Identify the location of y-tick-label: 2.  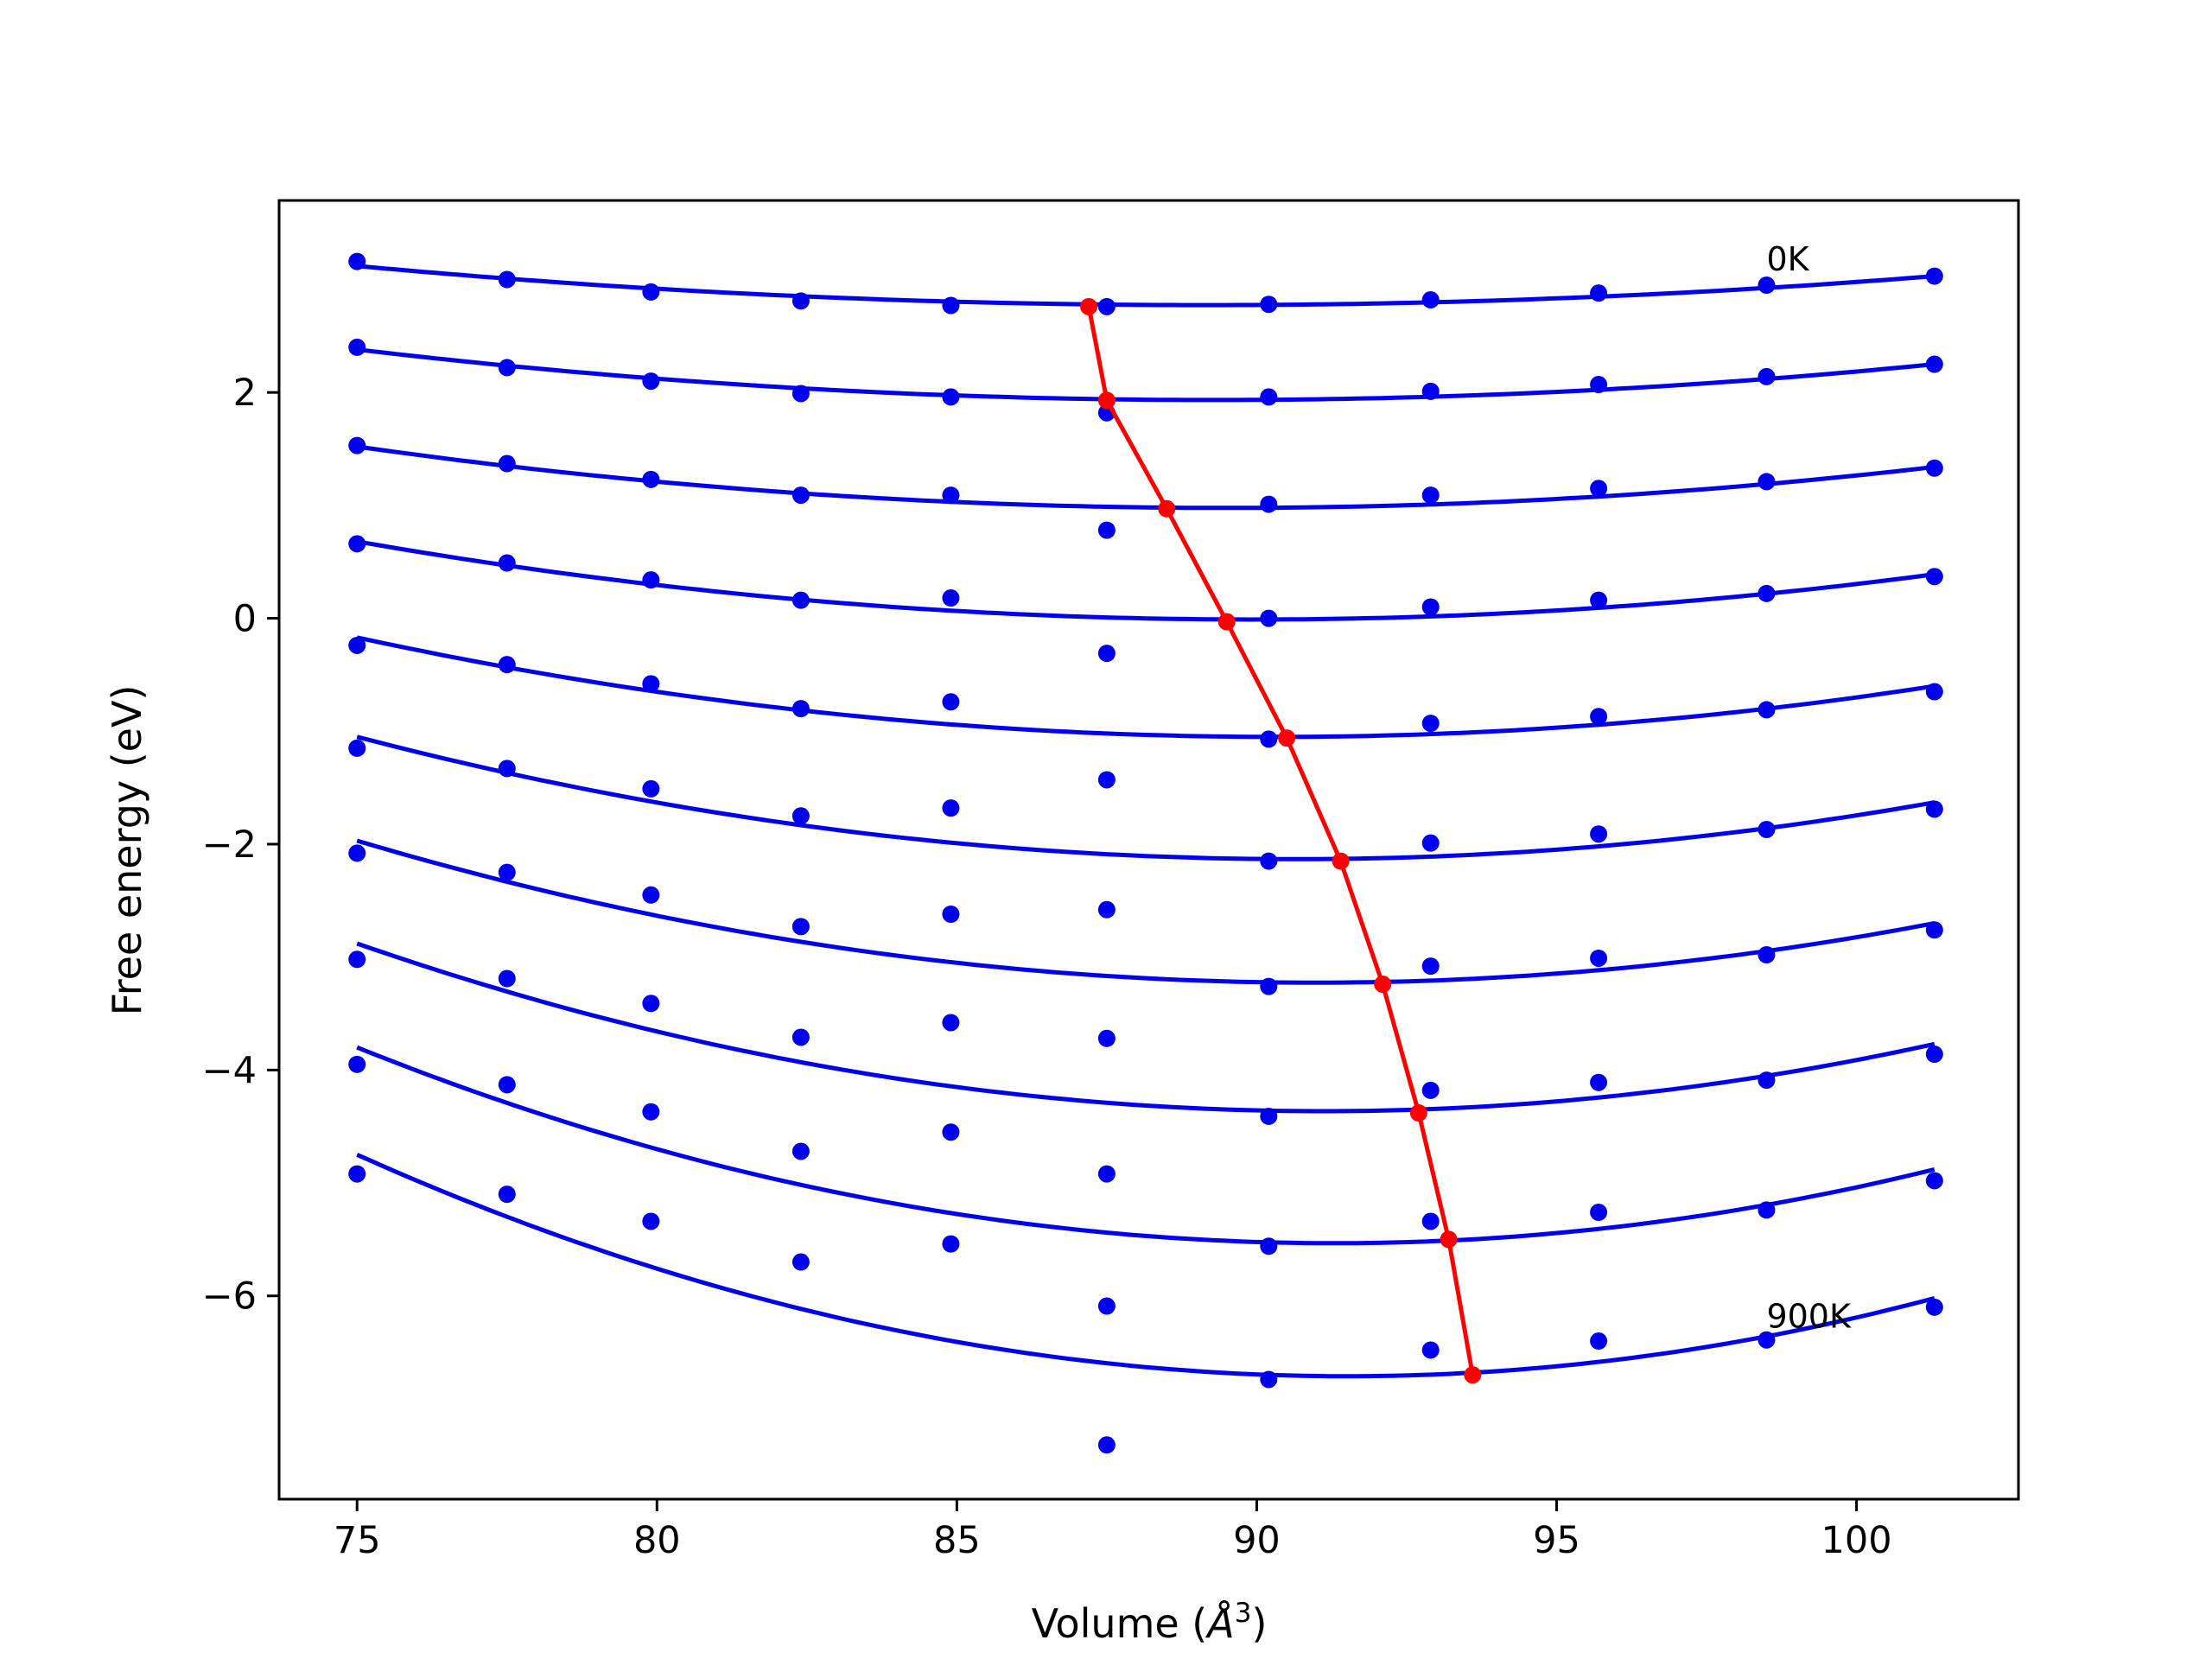
(245, 393).